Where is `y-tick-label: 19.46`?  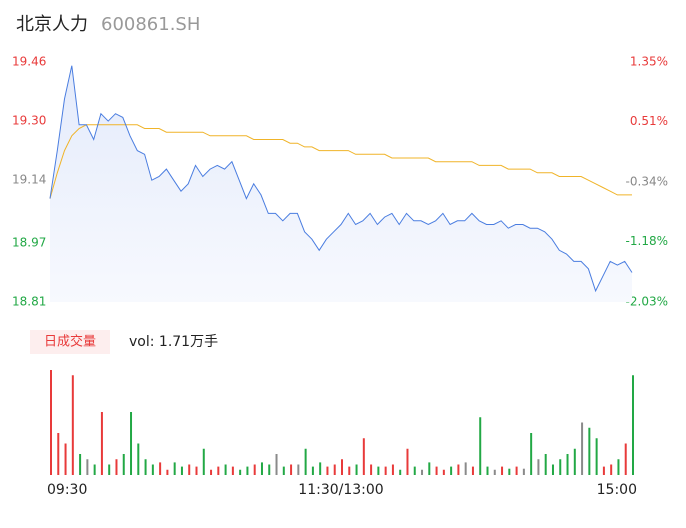
y-tick-label: 19.46 is located at coordinates (29, 62).